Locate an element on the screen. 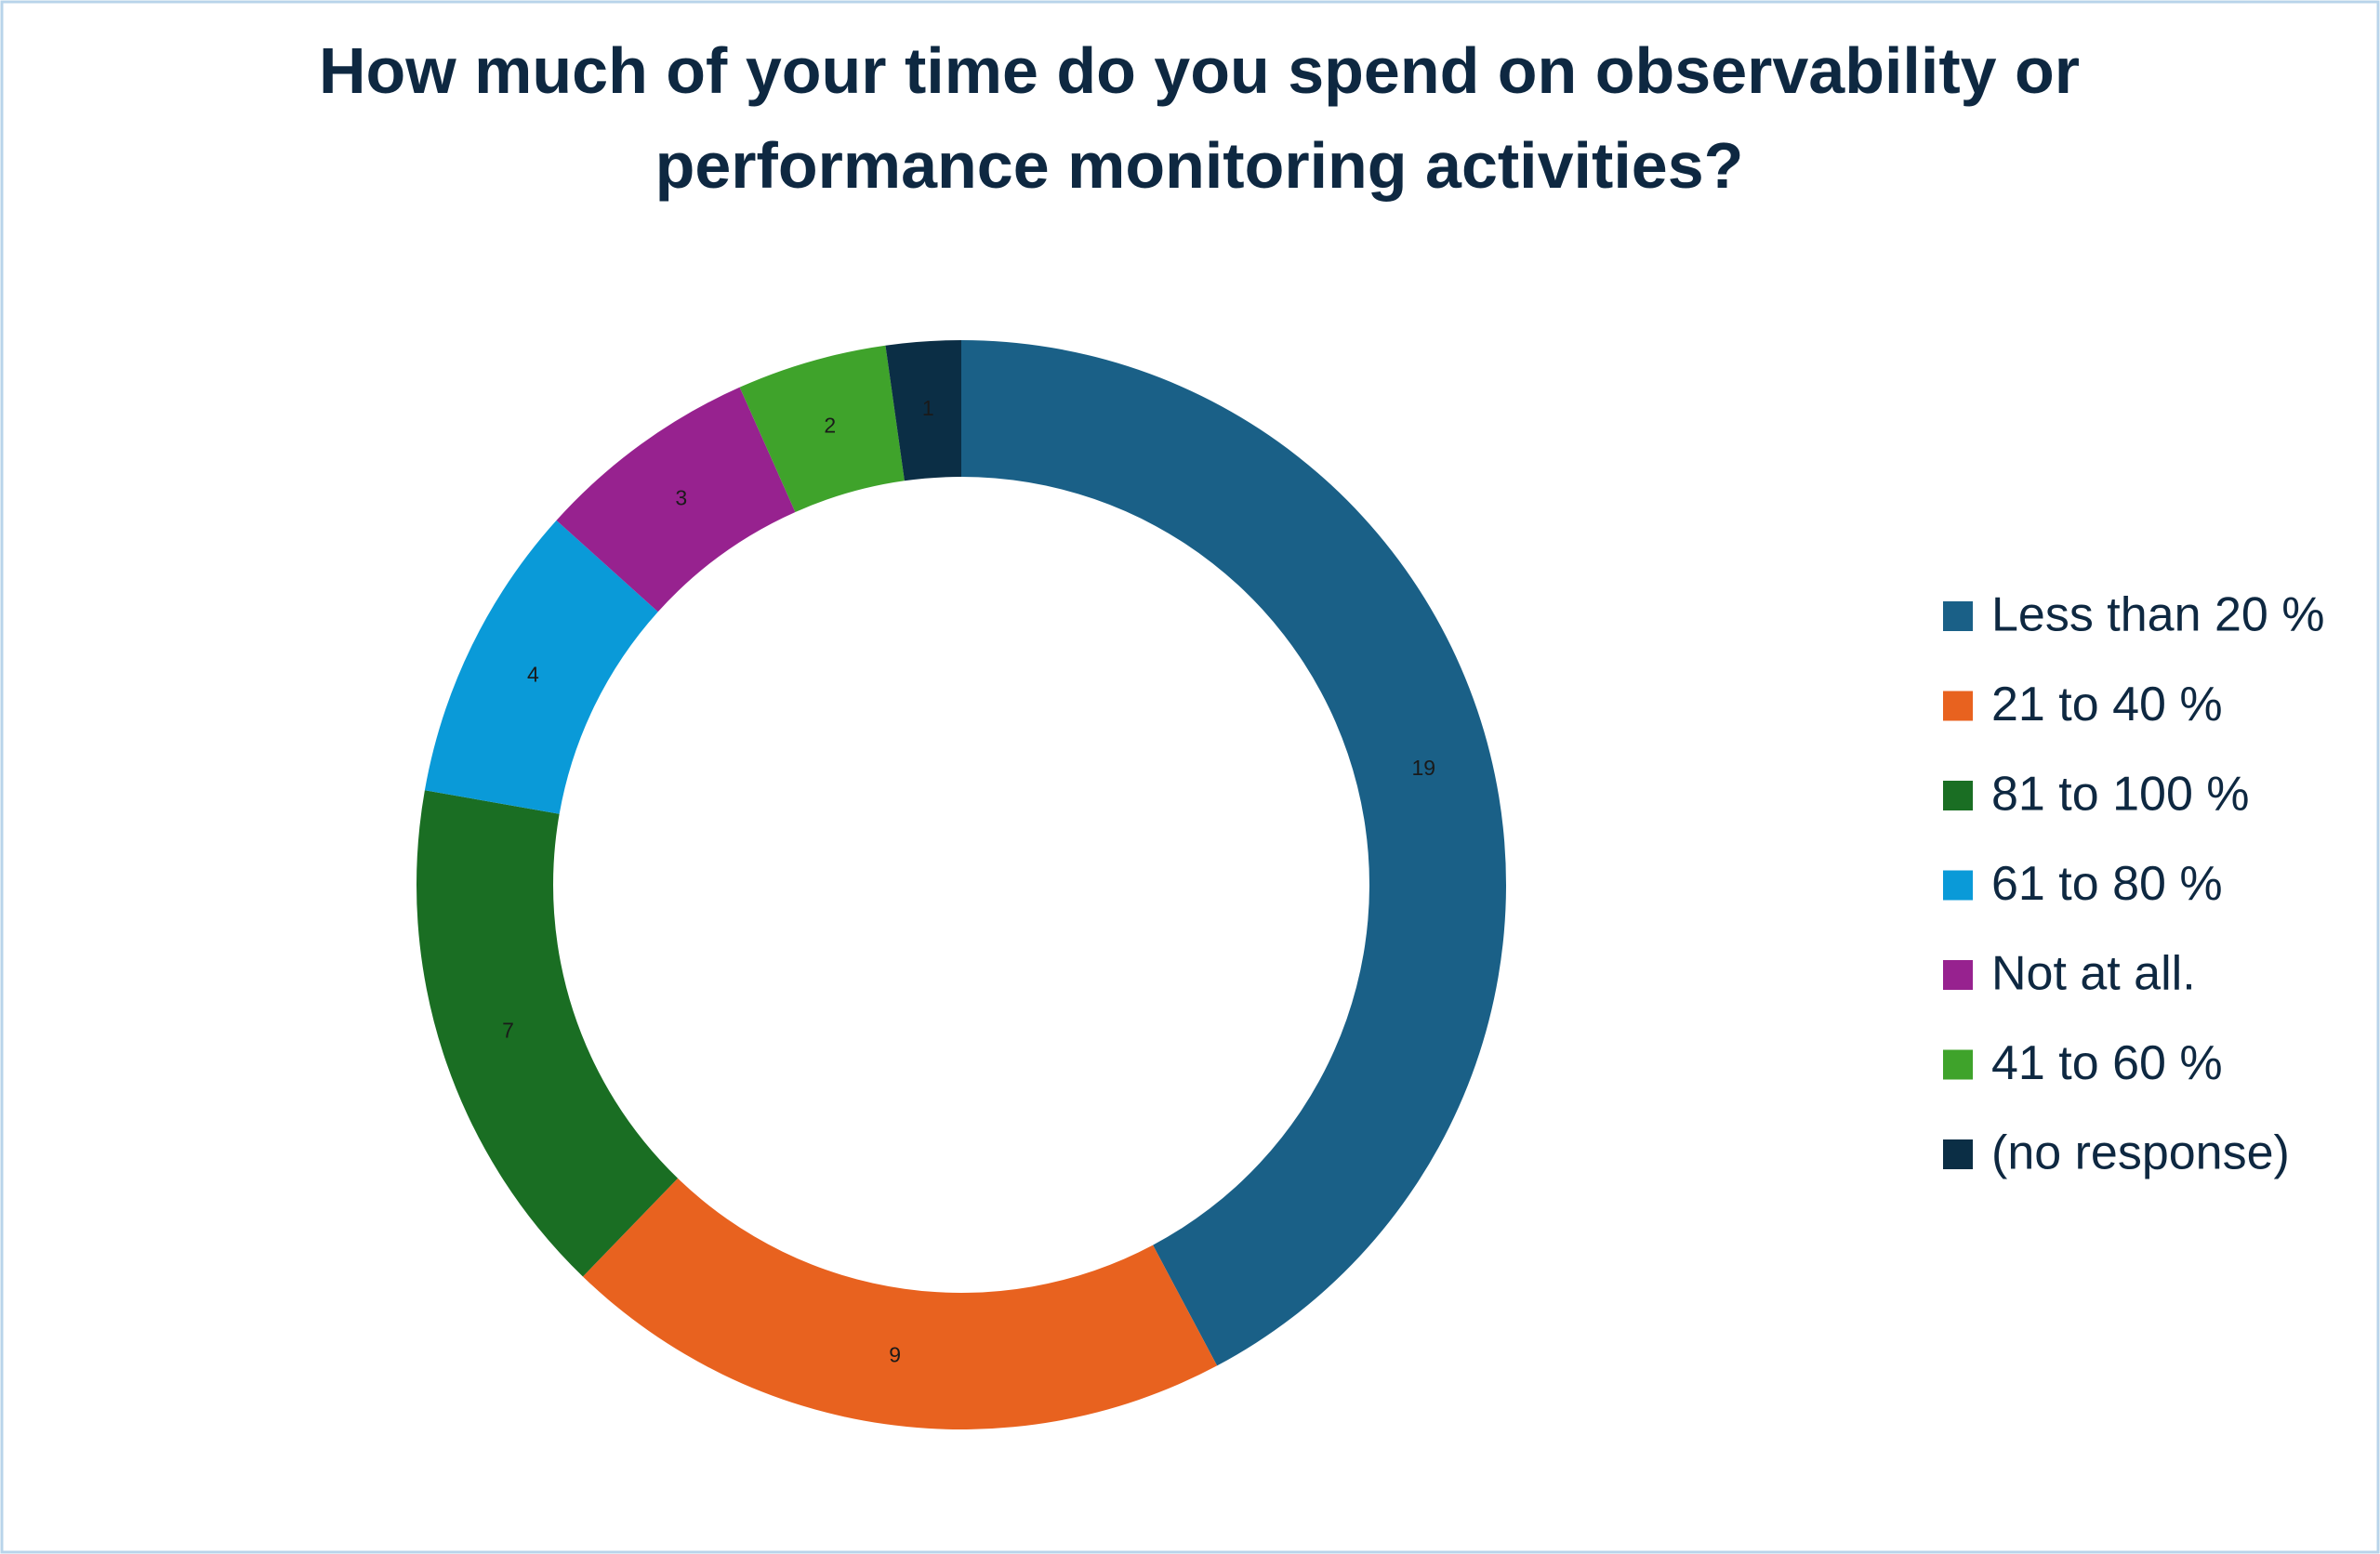 This screenshot has width=2380, height=1554. legend-text: (no response) is located at coordinates (2140, 1153).